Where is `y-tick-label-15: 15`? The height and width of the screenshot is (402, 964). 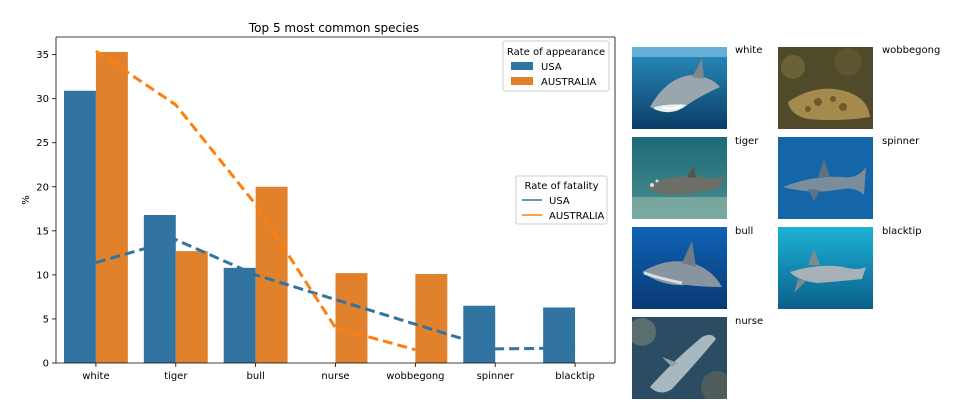
y-tick-label-15: 15 is located at coordinates (42, 231).